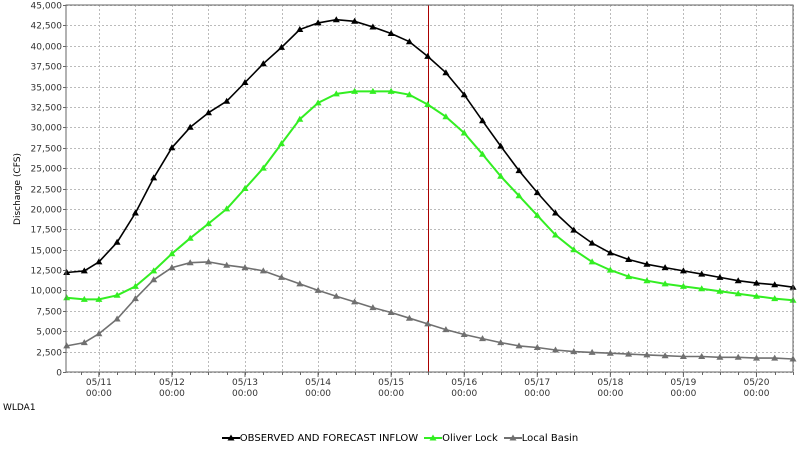 The width and height of the screenshot is (800, 450). I want to click on x-tick-date: 05/11, so click(99, 383).